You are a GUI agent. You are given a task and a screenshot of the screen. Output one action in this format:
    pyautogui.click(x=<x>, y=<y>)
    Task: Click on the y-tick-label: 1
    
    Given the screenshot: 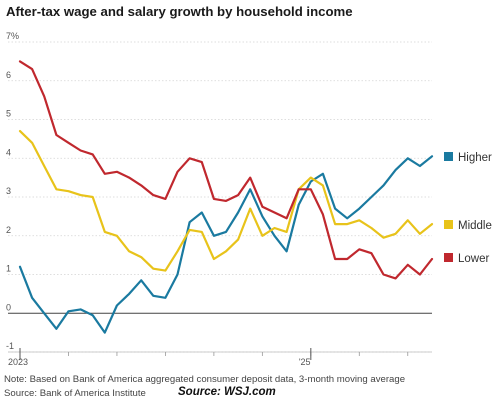 What is the action you would take?
    pyautogui.click(x=8, y=269)
    